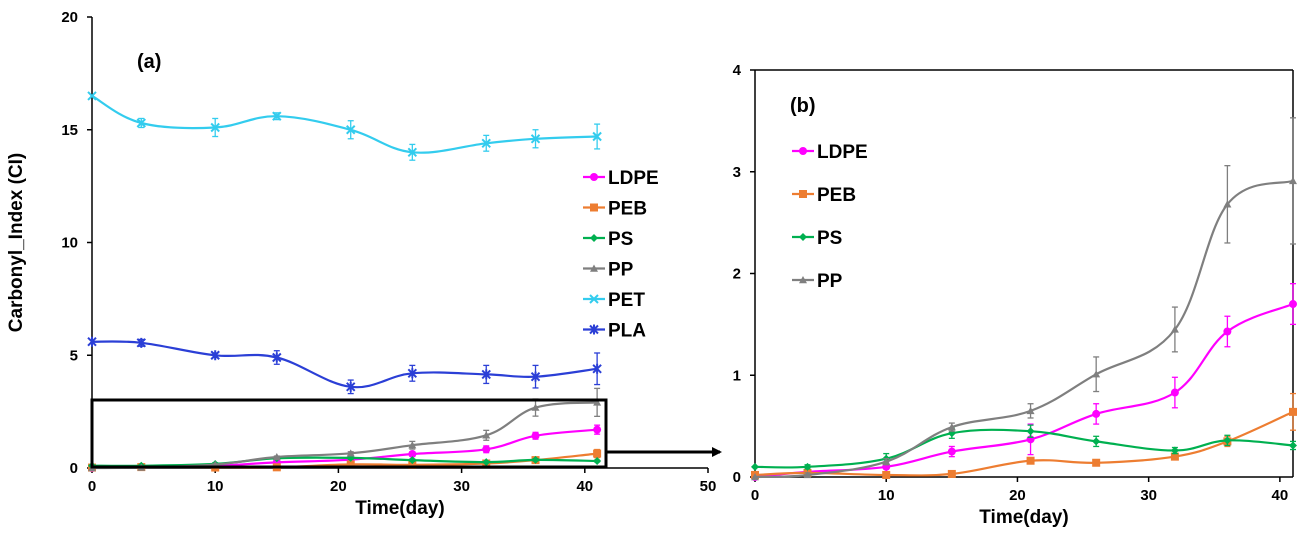 The image size is (1301, 535). I want to click on y-tick-label: 3, so click(737, 172).